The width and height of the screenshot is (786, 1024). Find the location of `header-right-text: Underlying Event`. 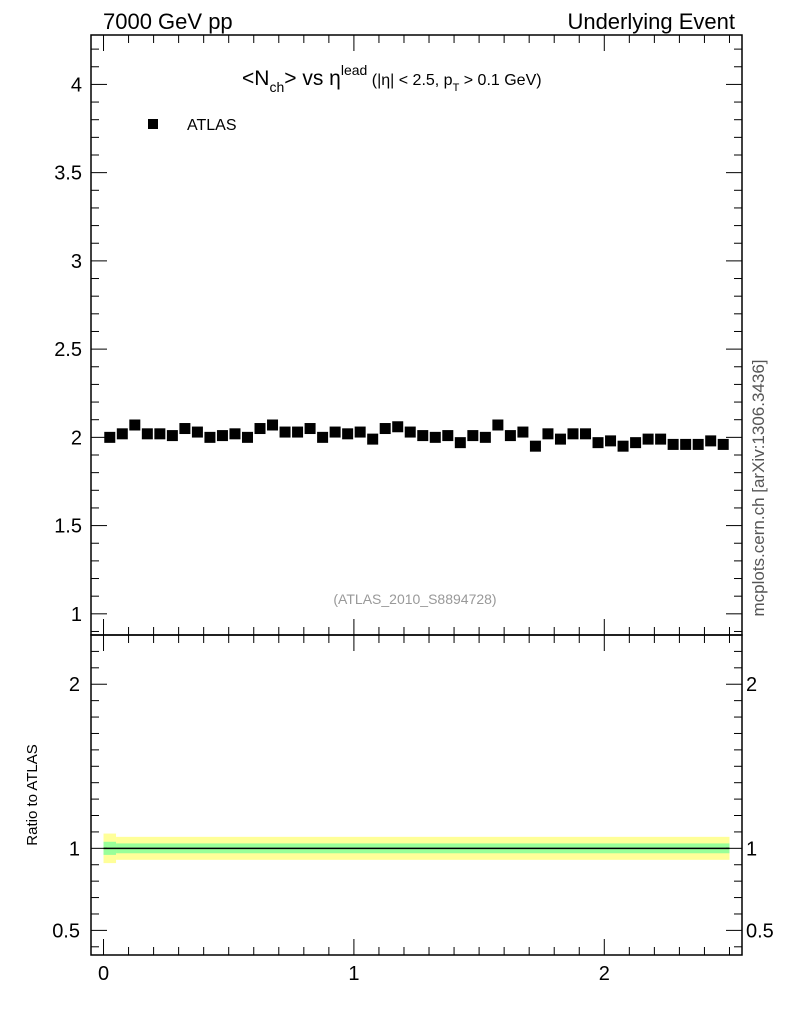

header-right-text: Underlying Event is located at coordinates (651, 21).